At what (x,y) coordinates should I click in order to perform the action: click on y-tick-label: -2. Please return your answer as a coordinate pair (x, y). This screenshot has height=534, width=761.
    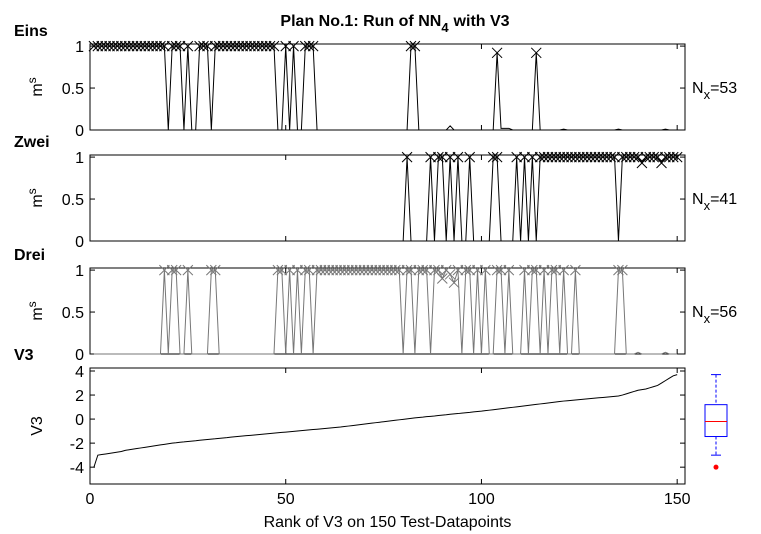
    Looking at the image, I should click on (77, 444).